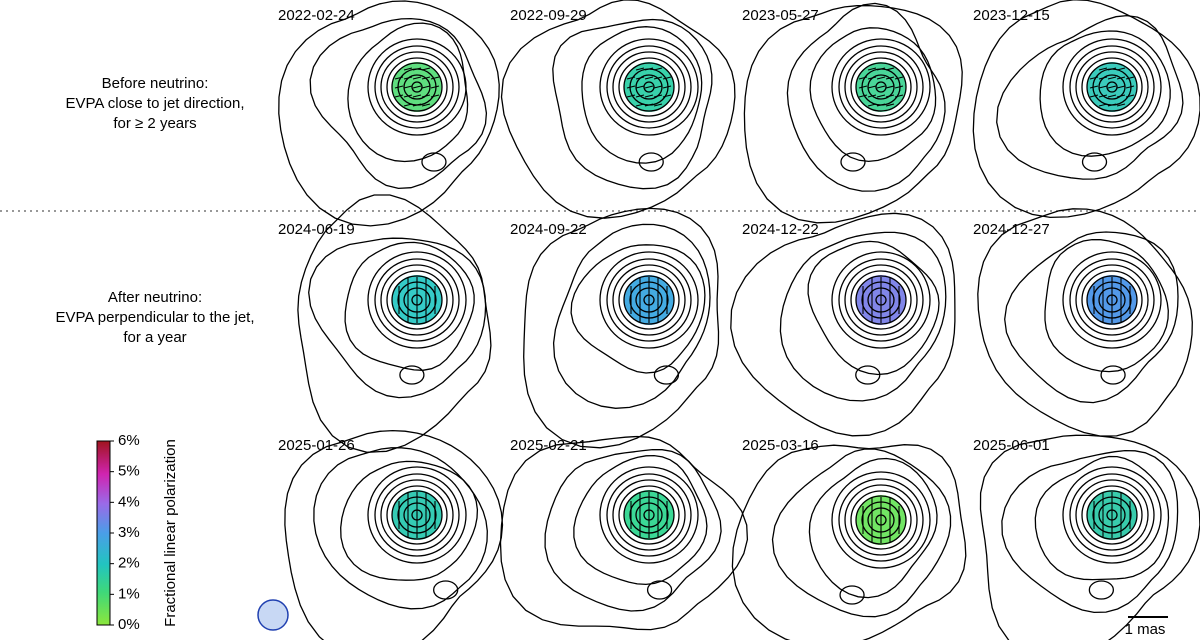 The image size is (1200, 640). What do you see at coordinates (103, 533) in the screenshot?
I see `colorbar` at bounding box center [103, 533].